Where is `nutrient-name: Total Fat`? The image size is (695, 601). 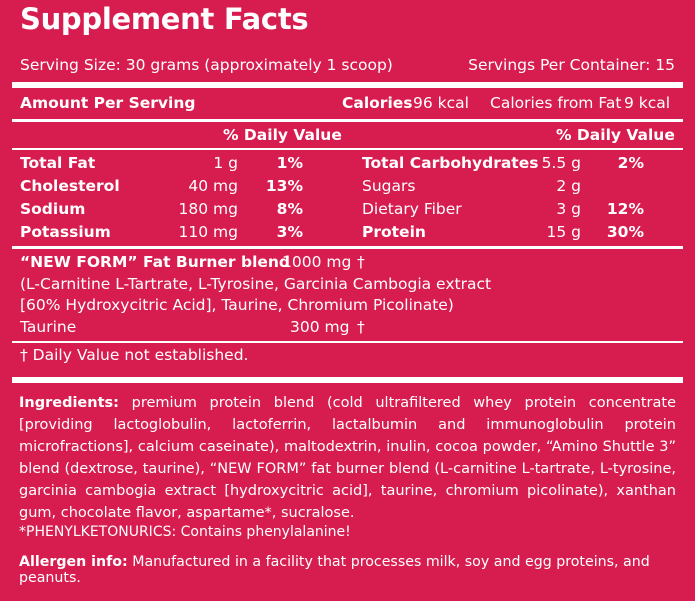
nutrient-name: Total Fat is located at coordinates (58, 163).